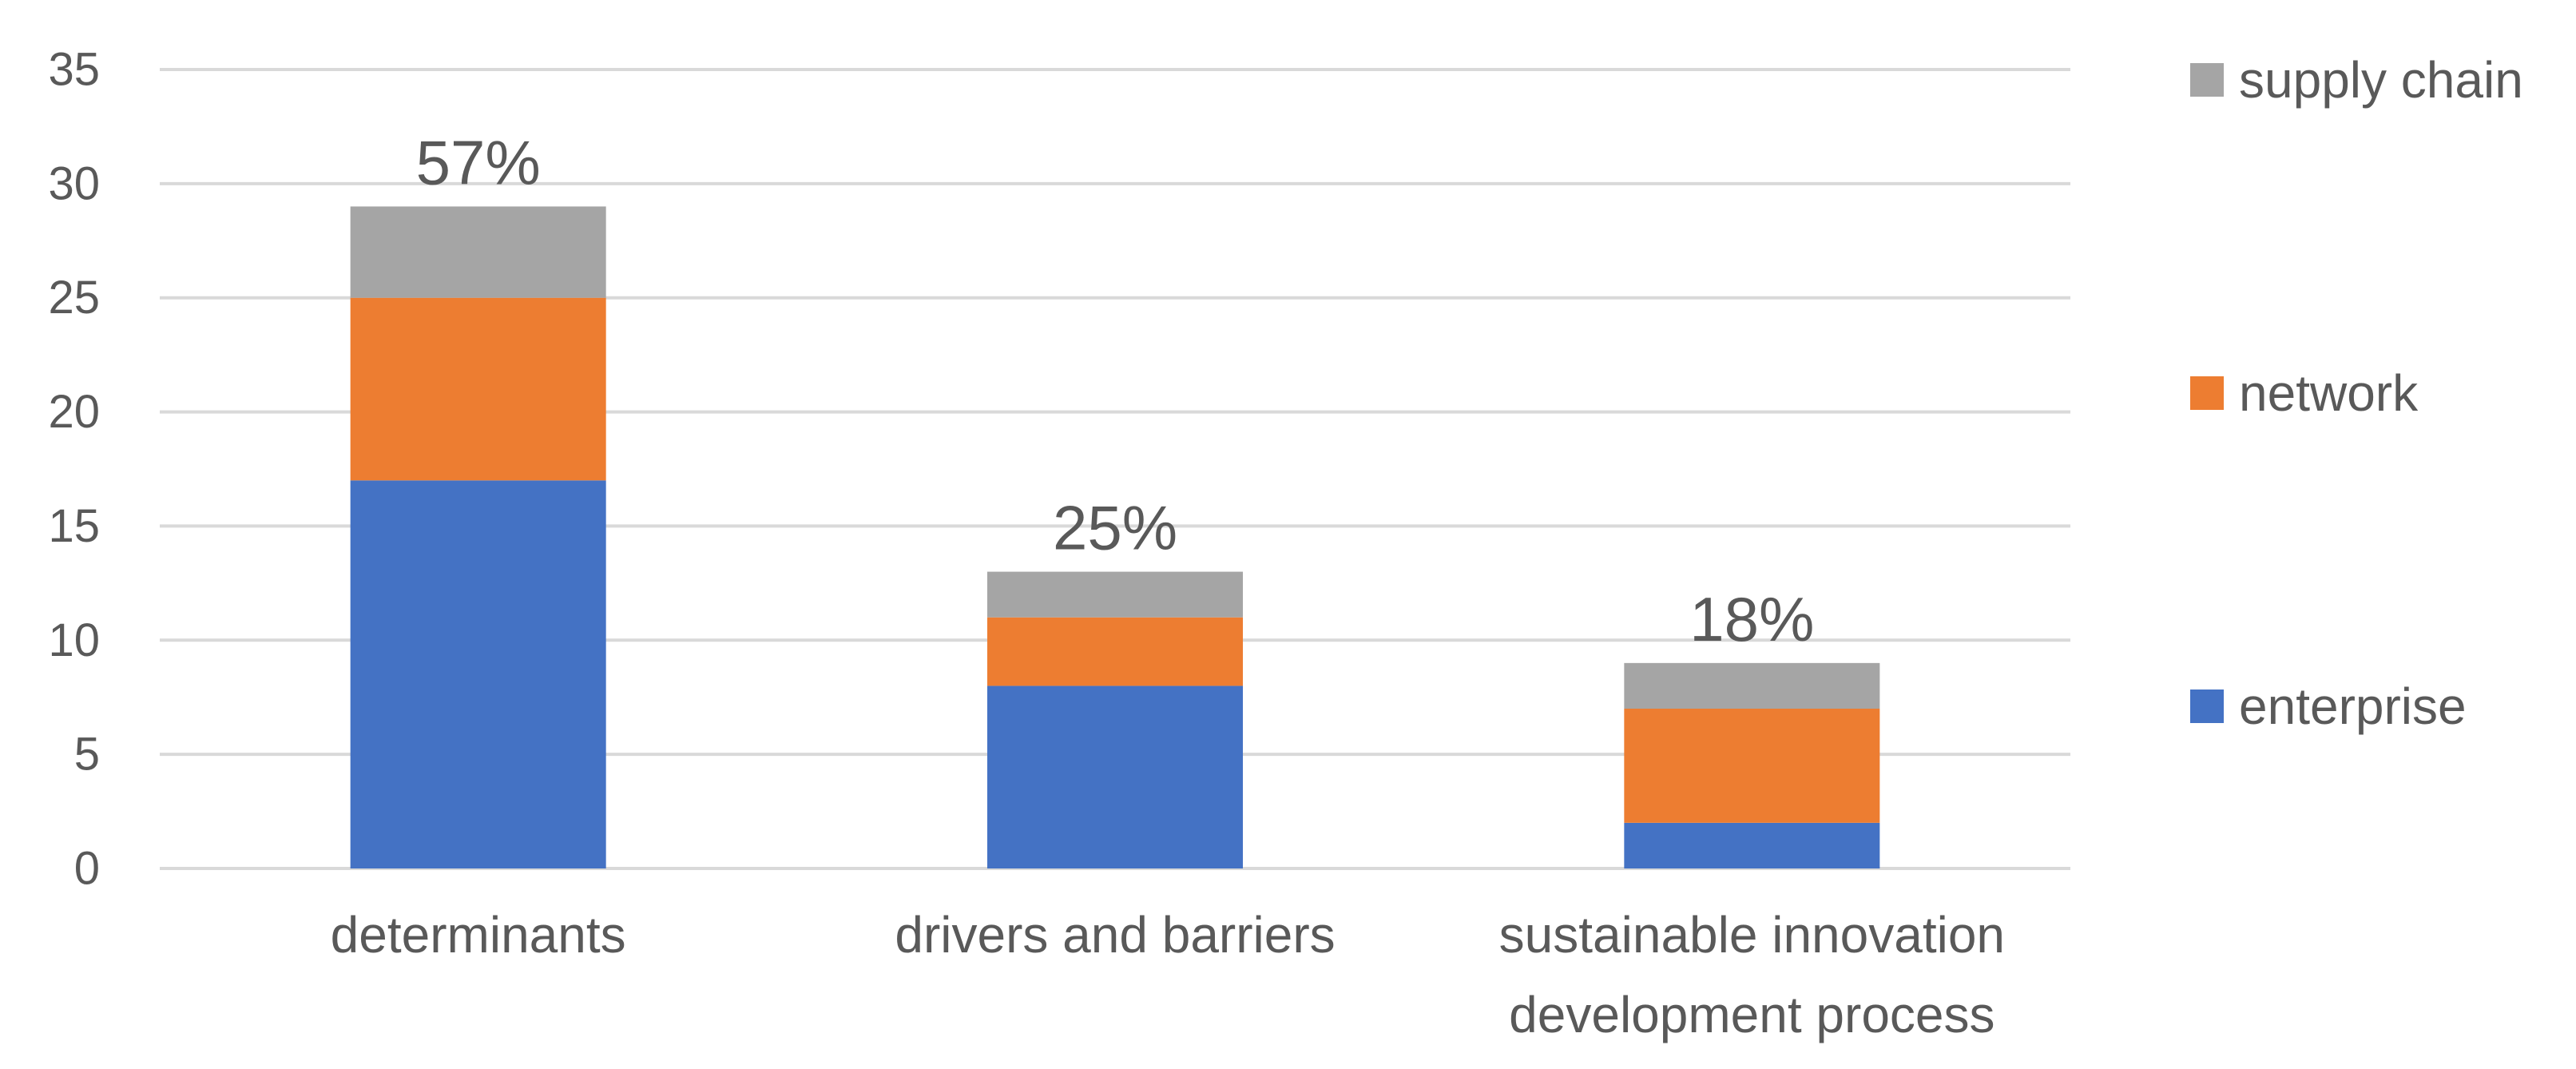  I want to click on y-tick-label: 20, so click(74, 412).